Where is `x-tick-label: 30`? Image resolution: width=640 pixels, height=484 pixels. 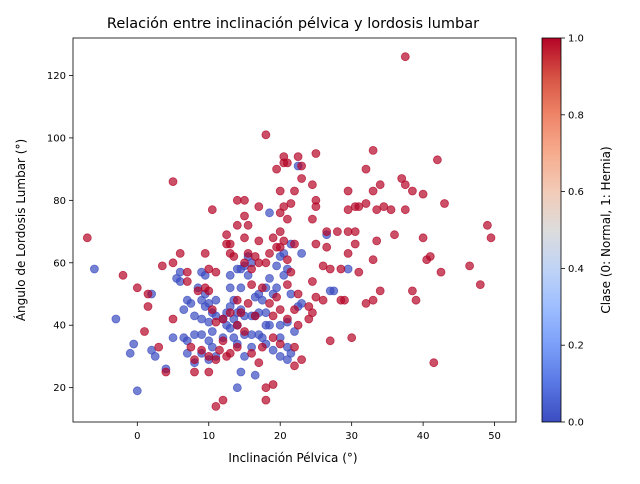
x-tick-label: 30 is located at coordinates (351, 436).